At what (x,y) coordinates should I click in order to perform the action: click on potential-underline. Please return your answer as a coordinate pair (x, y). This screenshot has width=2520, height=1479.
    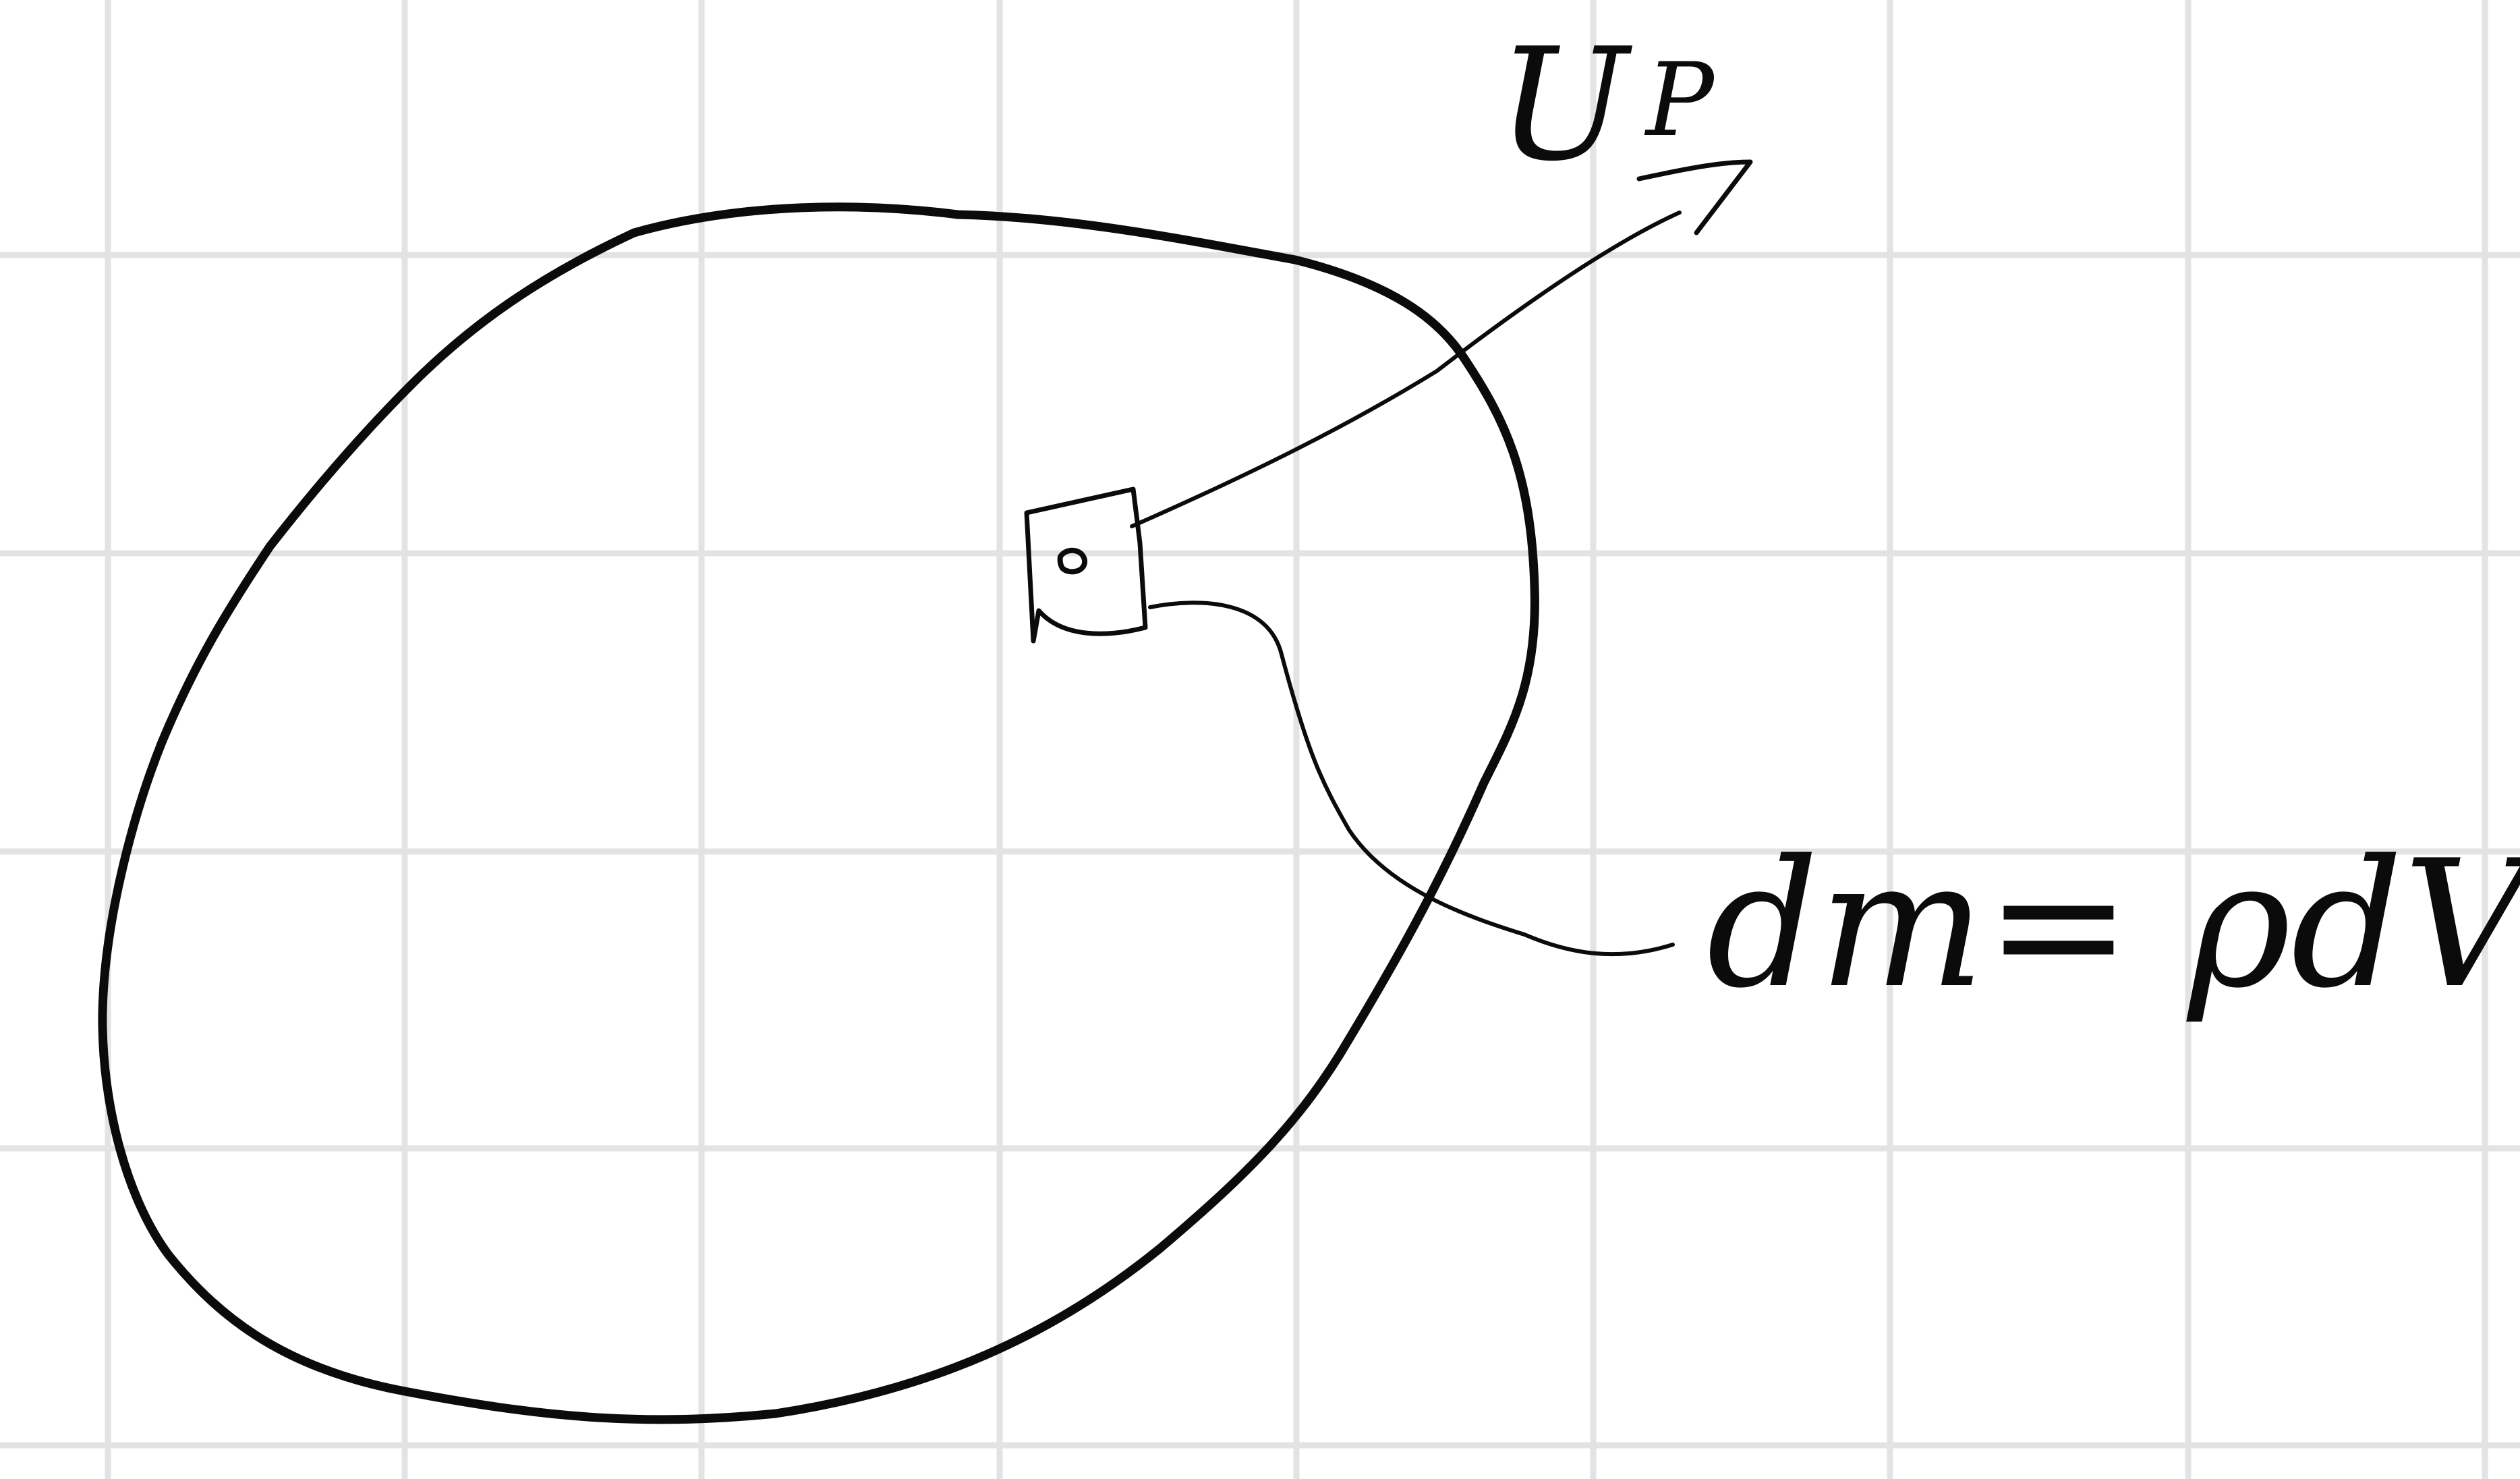
    Looking at the image, I should click on (1694, 197).